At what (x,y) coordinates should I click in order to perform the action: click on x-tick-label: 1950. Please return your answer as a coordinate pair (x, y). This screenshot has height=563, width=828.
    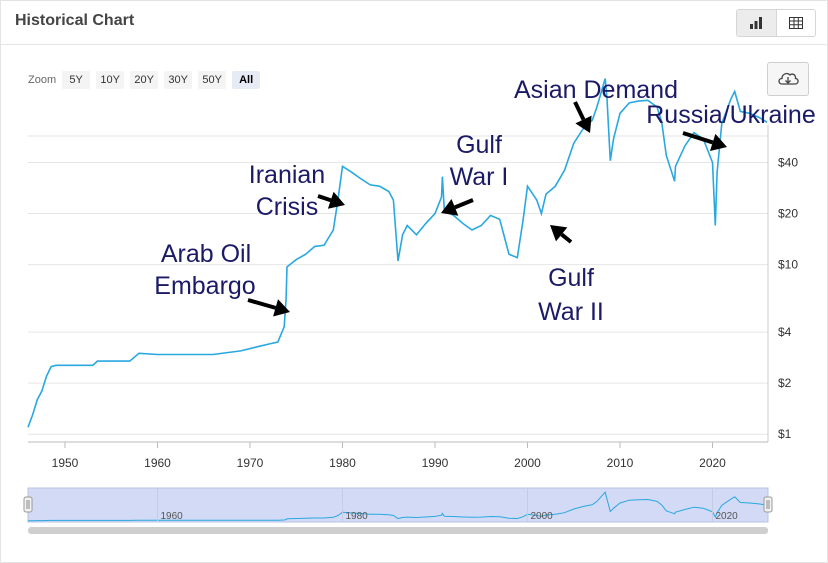
    Looking at the image, I should click on (65, 463).